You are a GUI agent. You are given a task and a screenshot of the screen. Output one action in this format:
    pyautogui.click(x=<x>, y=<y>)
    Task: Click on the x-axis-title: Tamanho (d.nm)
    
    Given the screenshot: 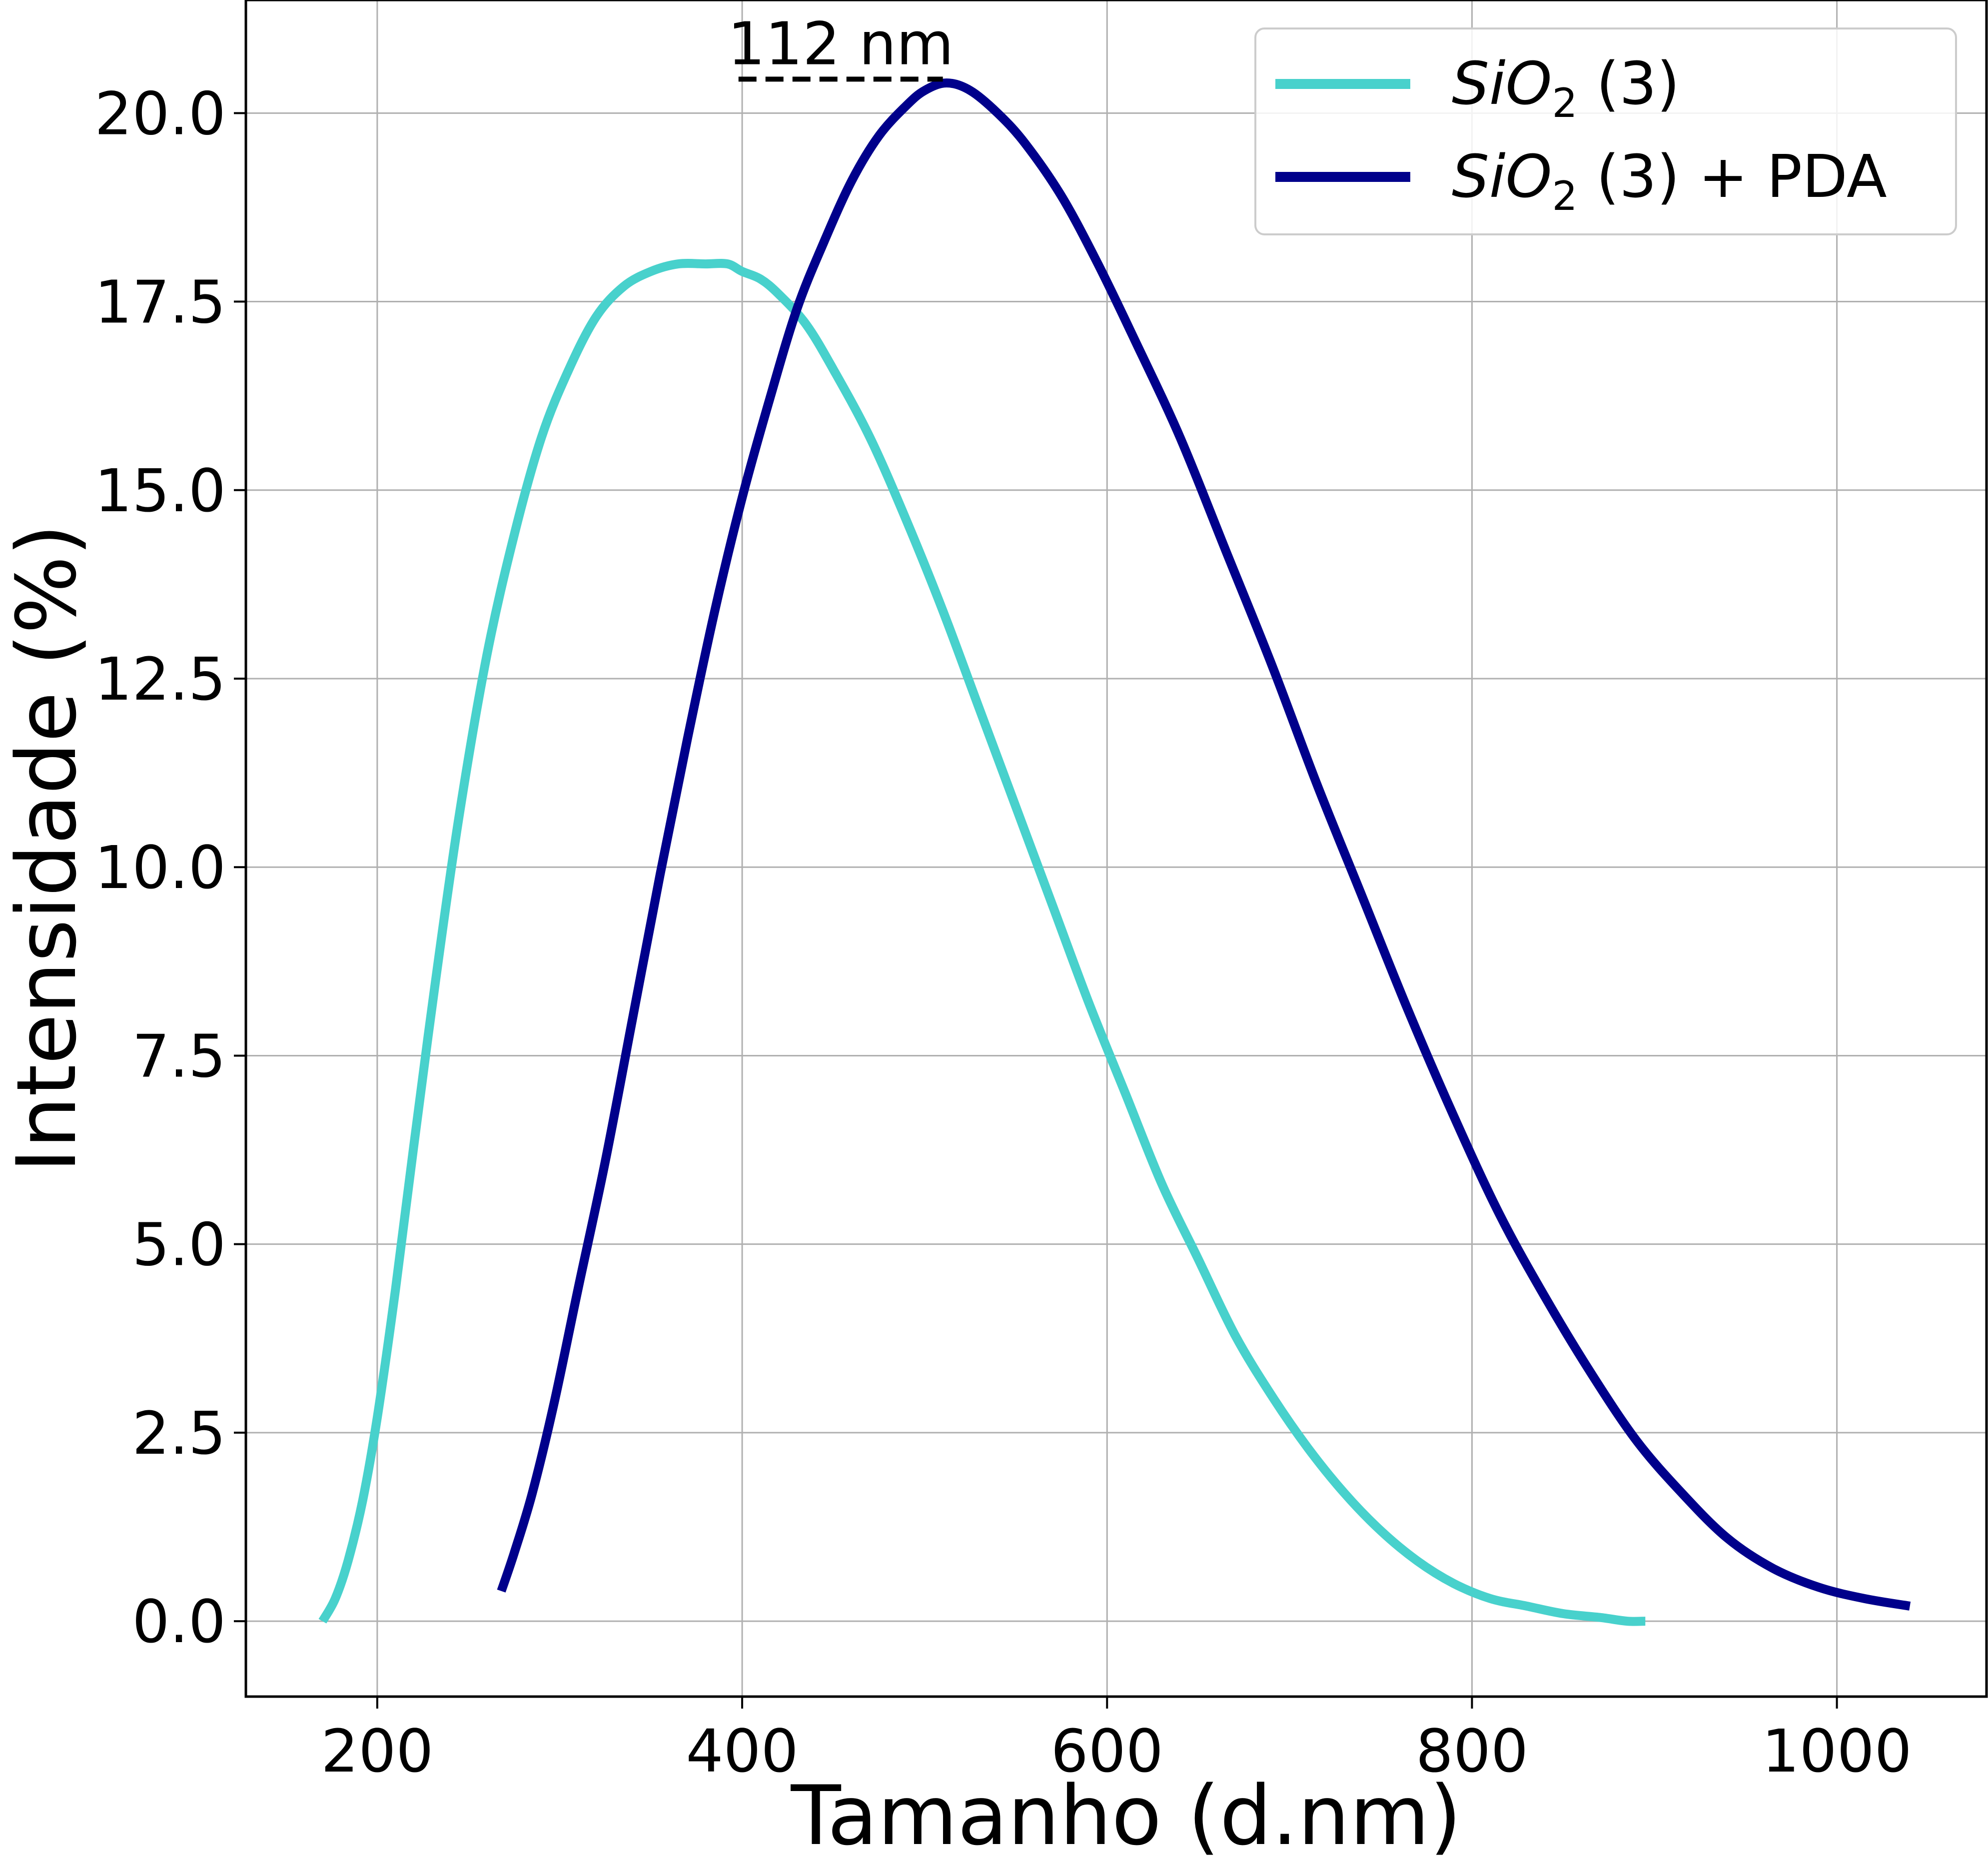 What is the action you would take?
    pyautogui.click(x=1125, y=1814)
    